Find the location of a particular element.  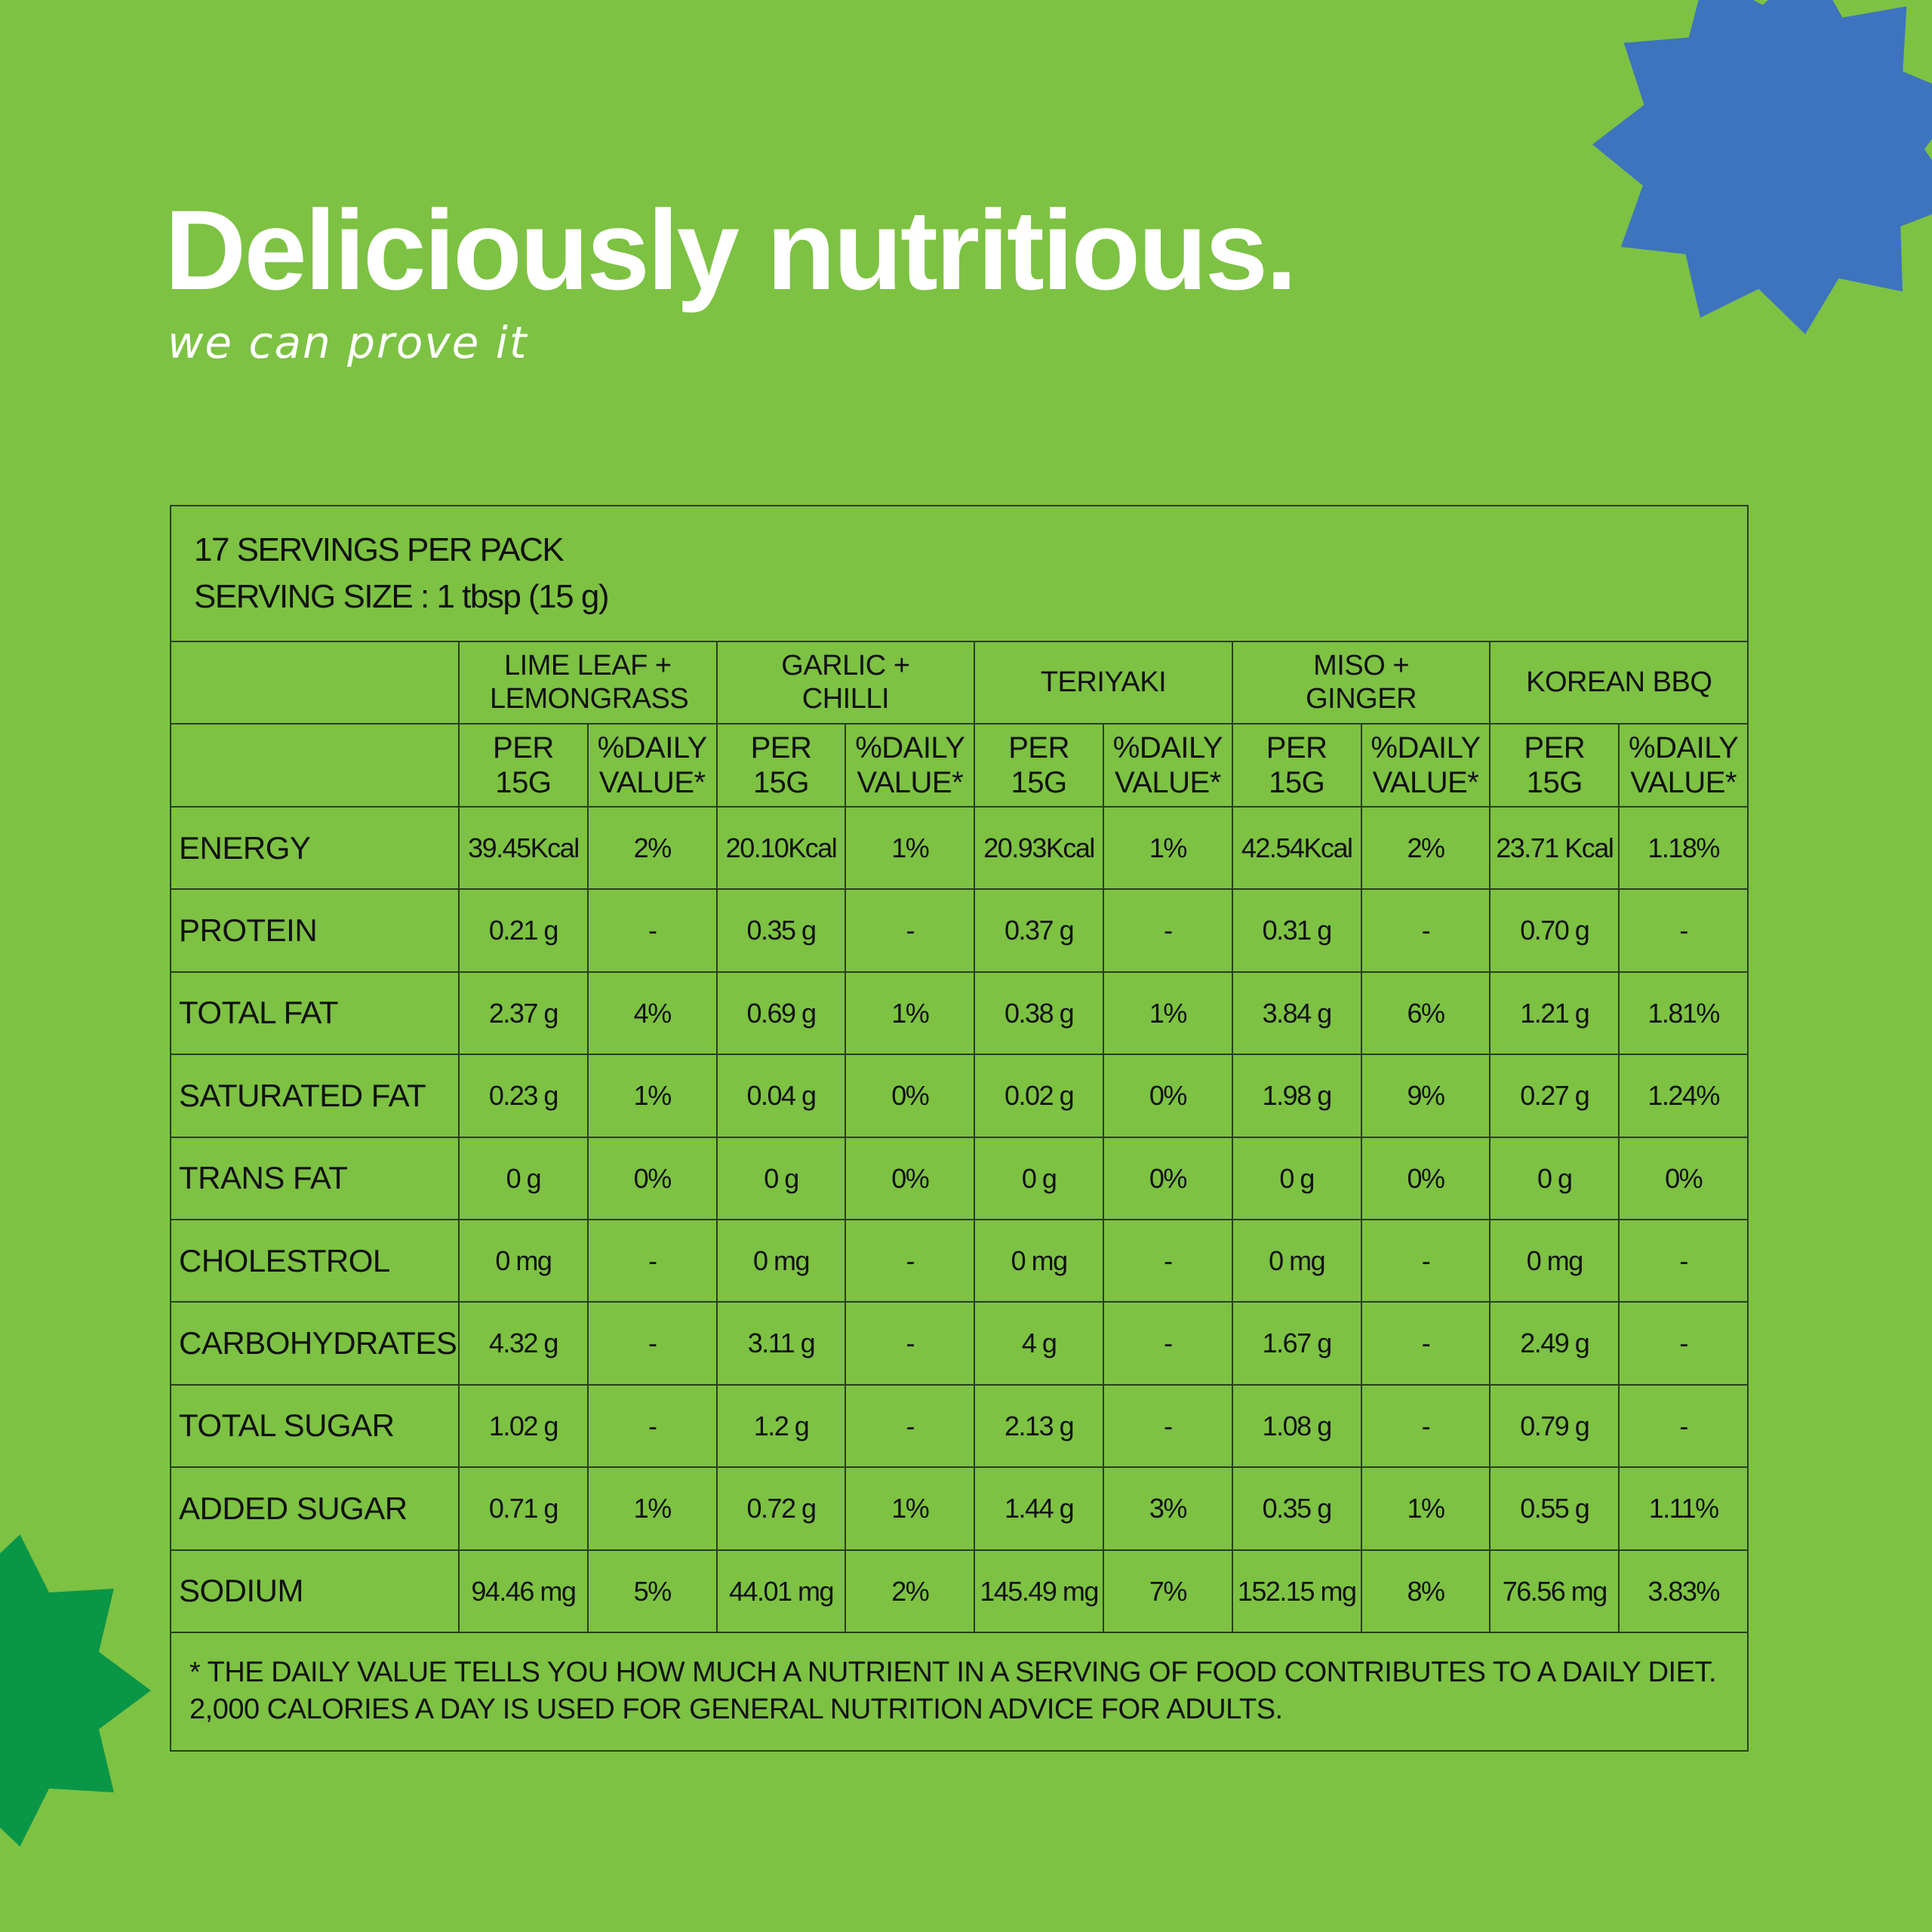

nutrient-value: 23.71 Kcal is located at coordinates (1554, 848).